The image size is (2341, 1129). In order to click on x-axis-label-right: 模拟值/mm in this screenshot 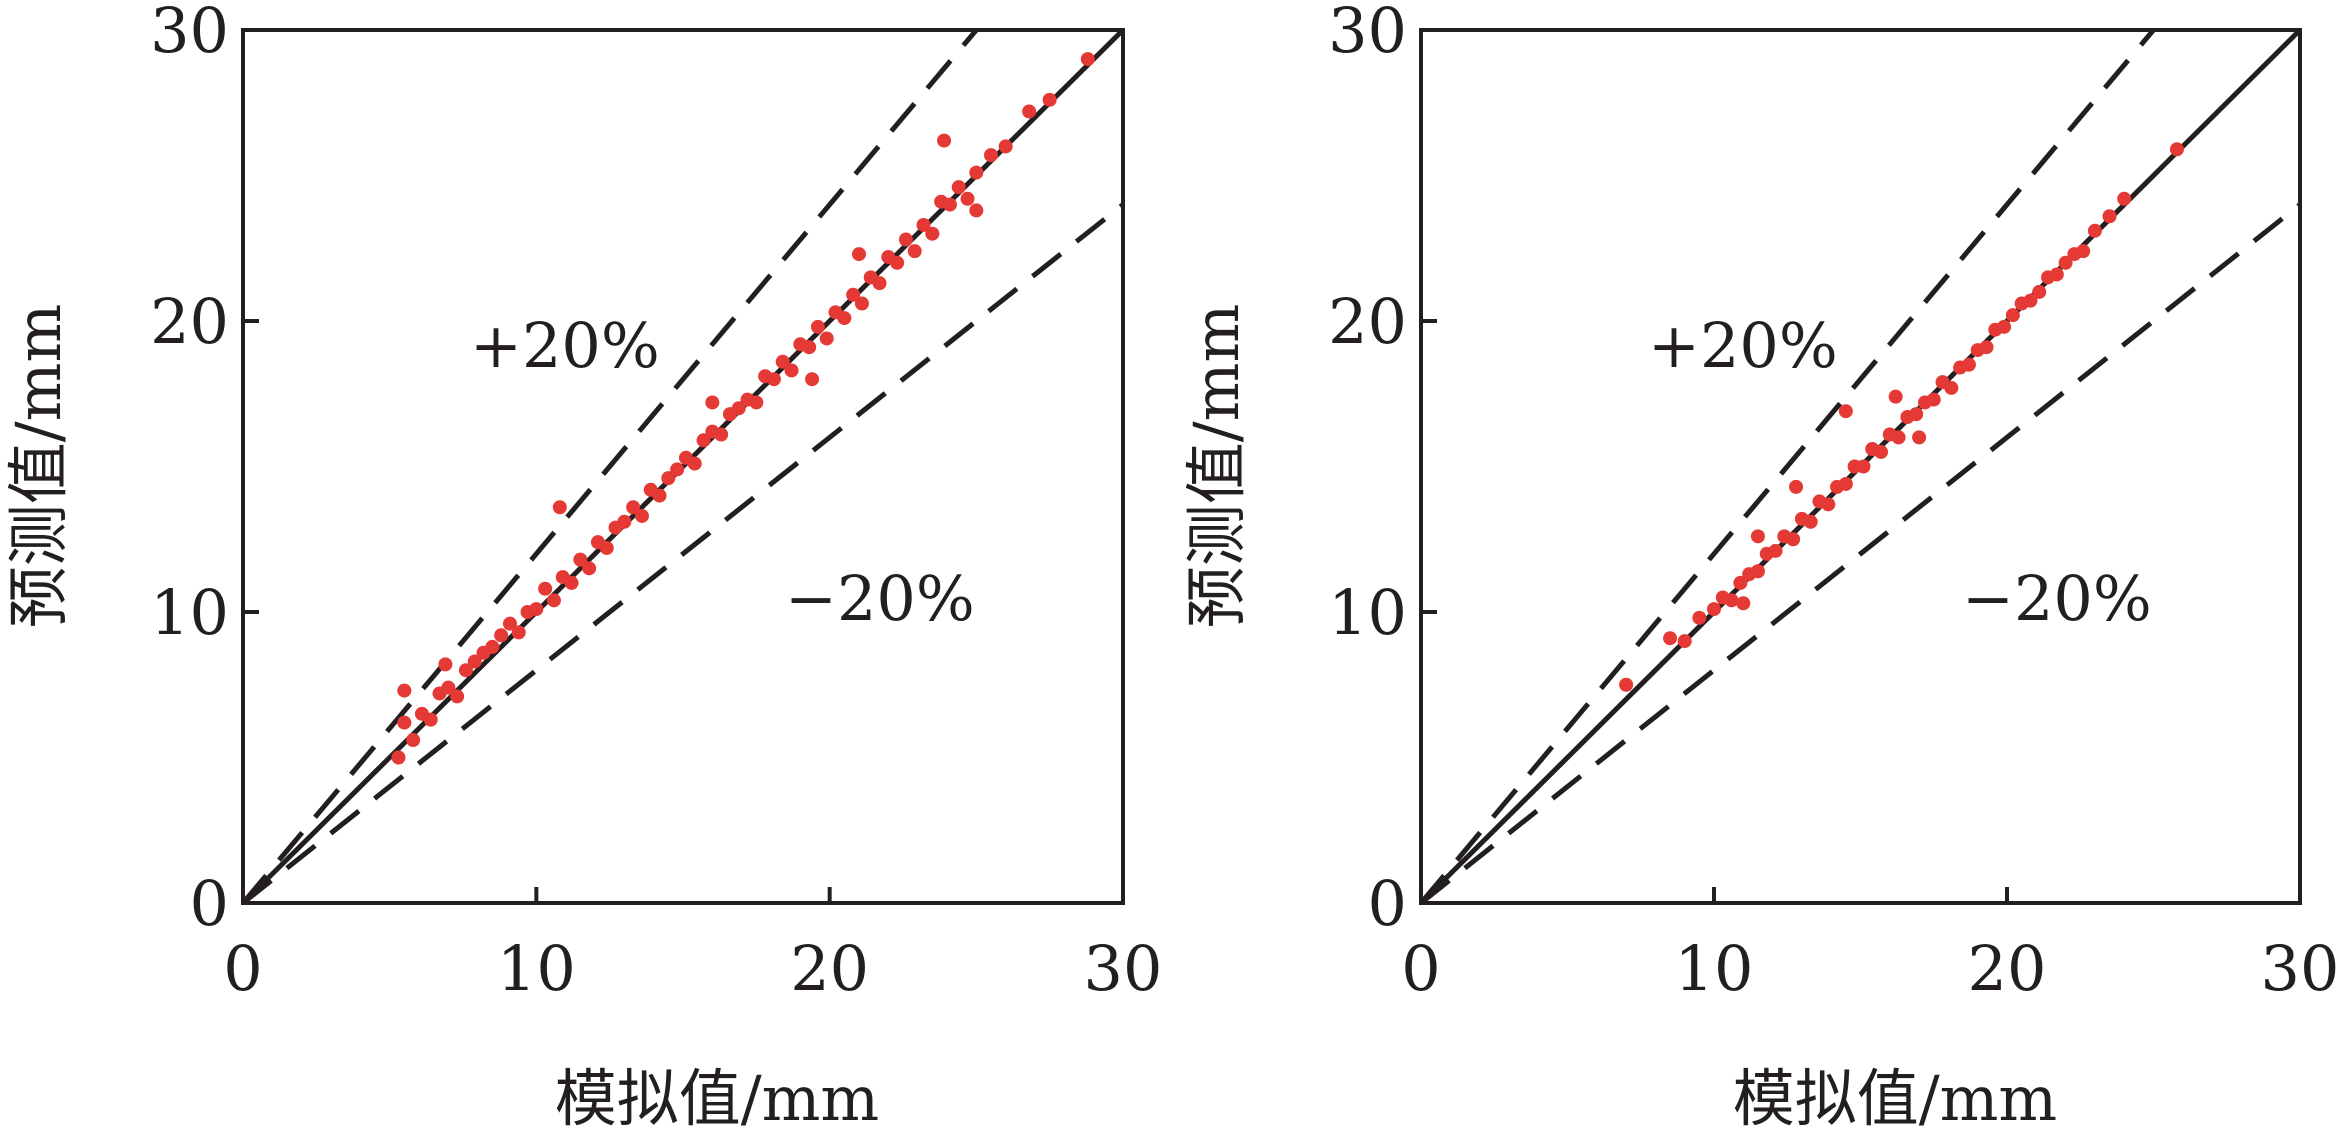, I will do `click(1895, 1095)`.